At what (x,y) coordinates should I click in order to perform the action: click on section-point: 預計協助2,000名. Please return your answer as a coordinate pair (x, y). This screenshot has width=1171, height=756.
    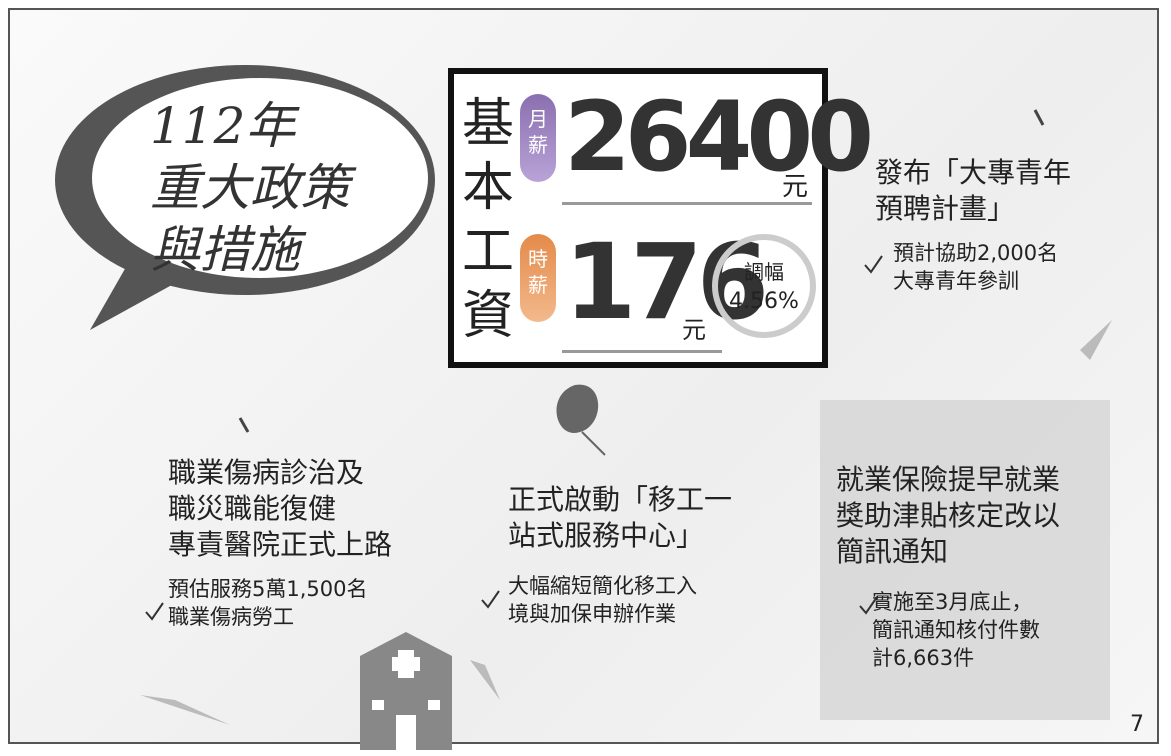
    Looking at the image, I should click on (976, 253).